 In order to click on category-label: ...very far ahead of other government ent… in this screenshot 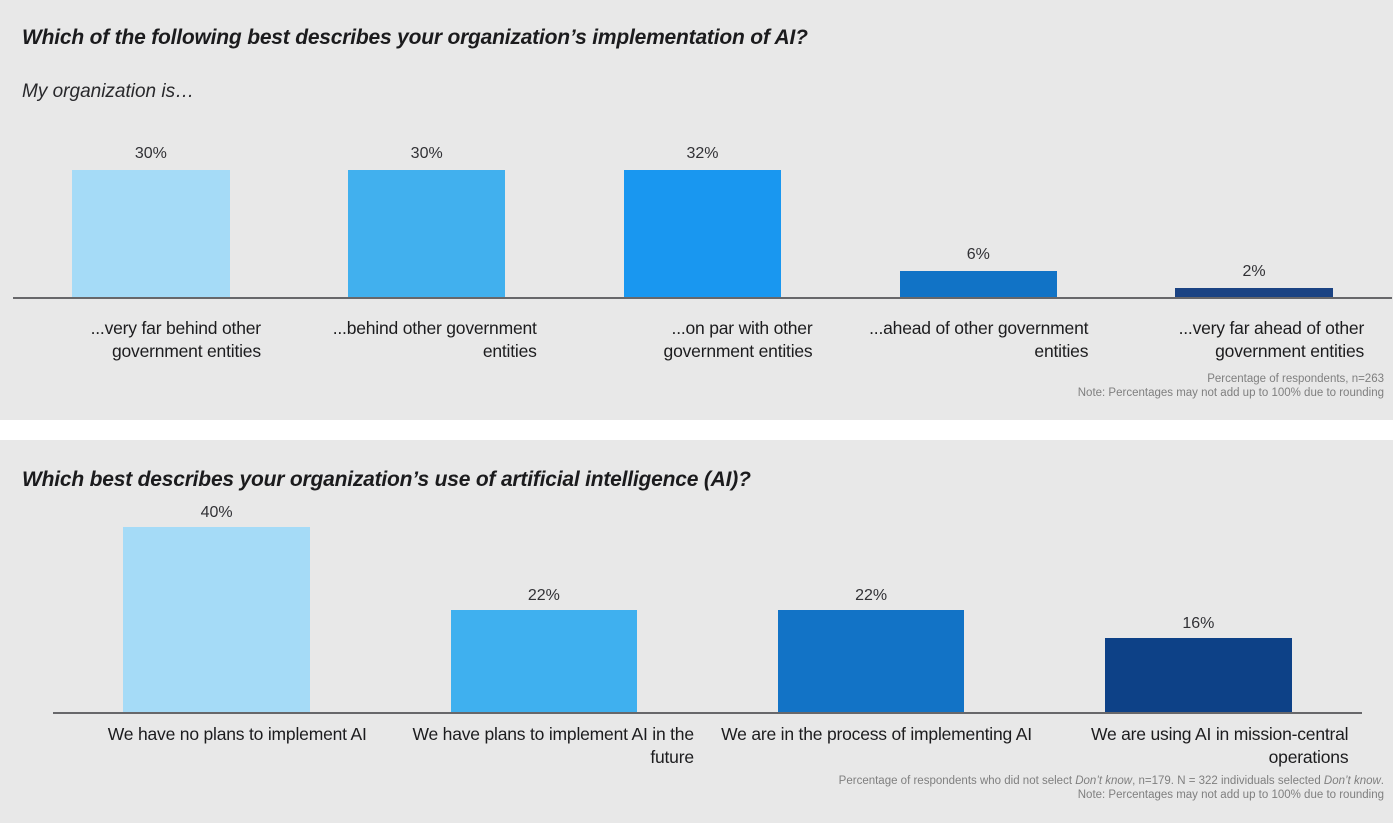, I will do `click(1271, 339)`.